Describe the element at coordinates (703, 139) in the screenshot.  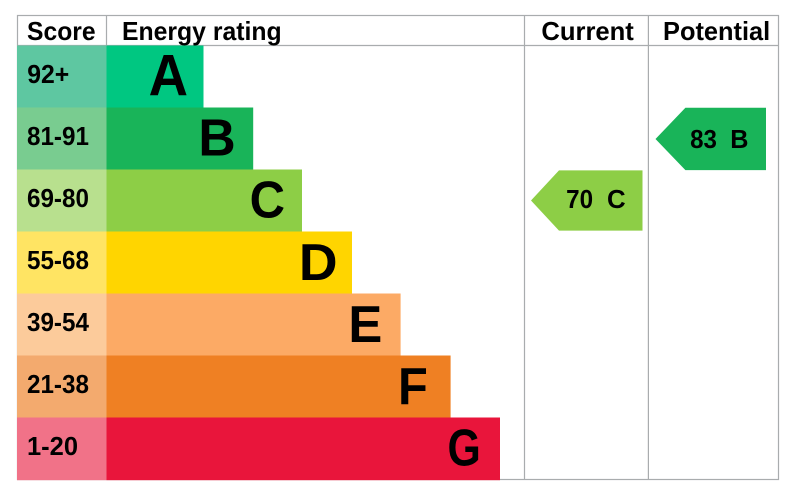
I see `svg-text: 83` at that location.